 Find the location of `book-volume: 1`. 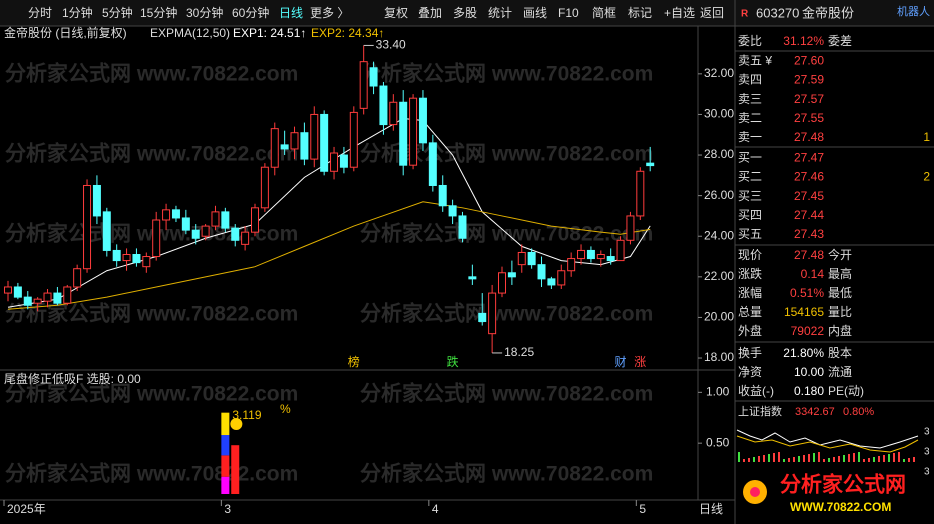

book-volume: 1 is located at coordinates (926, 137).